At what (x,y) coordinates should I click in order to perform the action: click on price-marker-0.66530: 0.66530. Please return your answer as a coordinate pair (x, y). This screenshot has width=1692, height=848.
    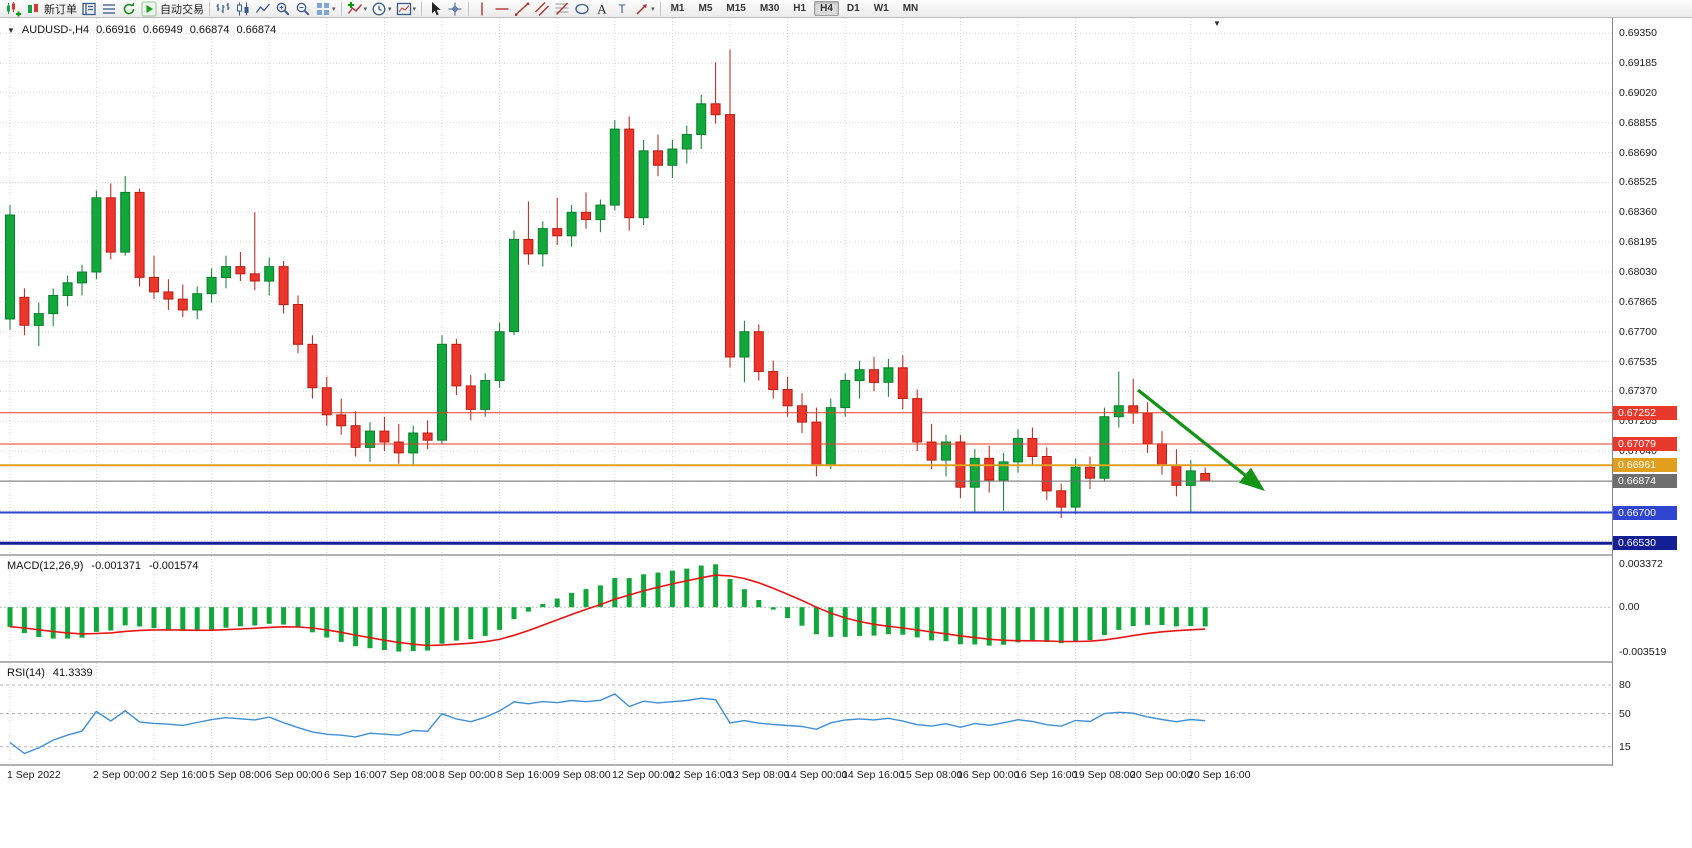
    Looking at the image, I should click on (1645, 543).